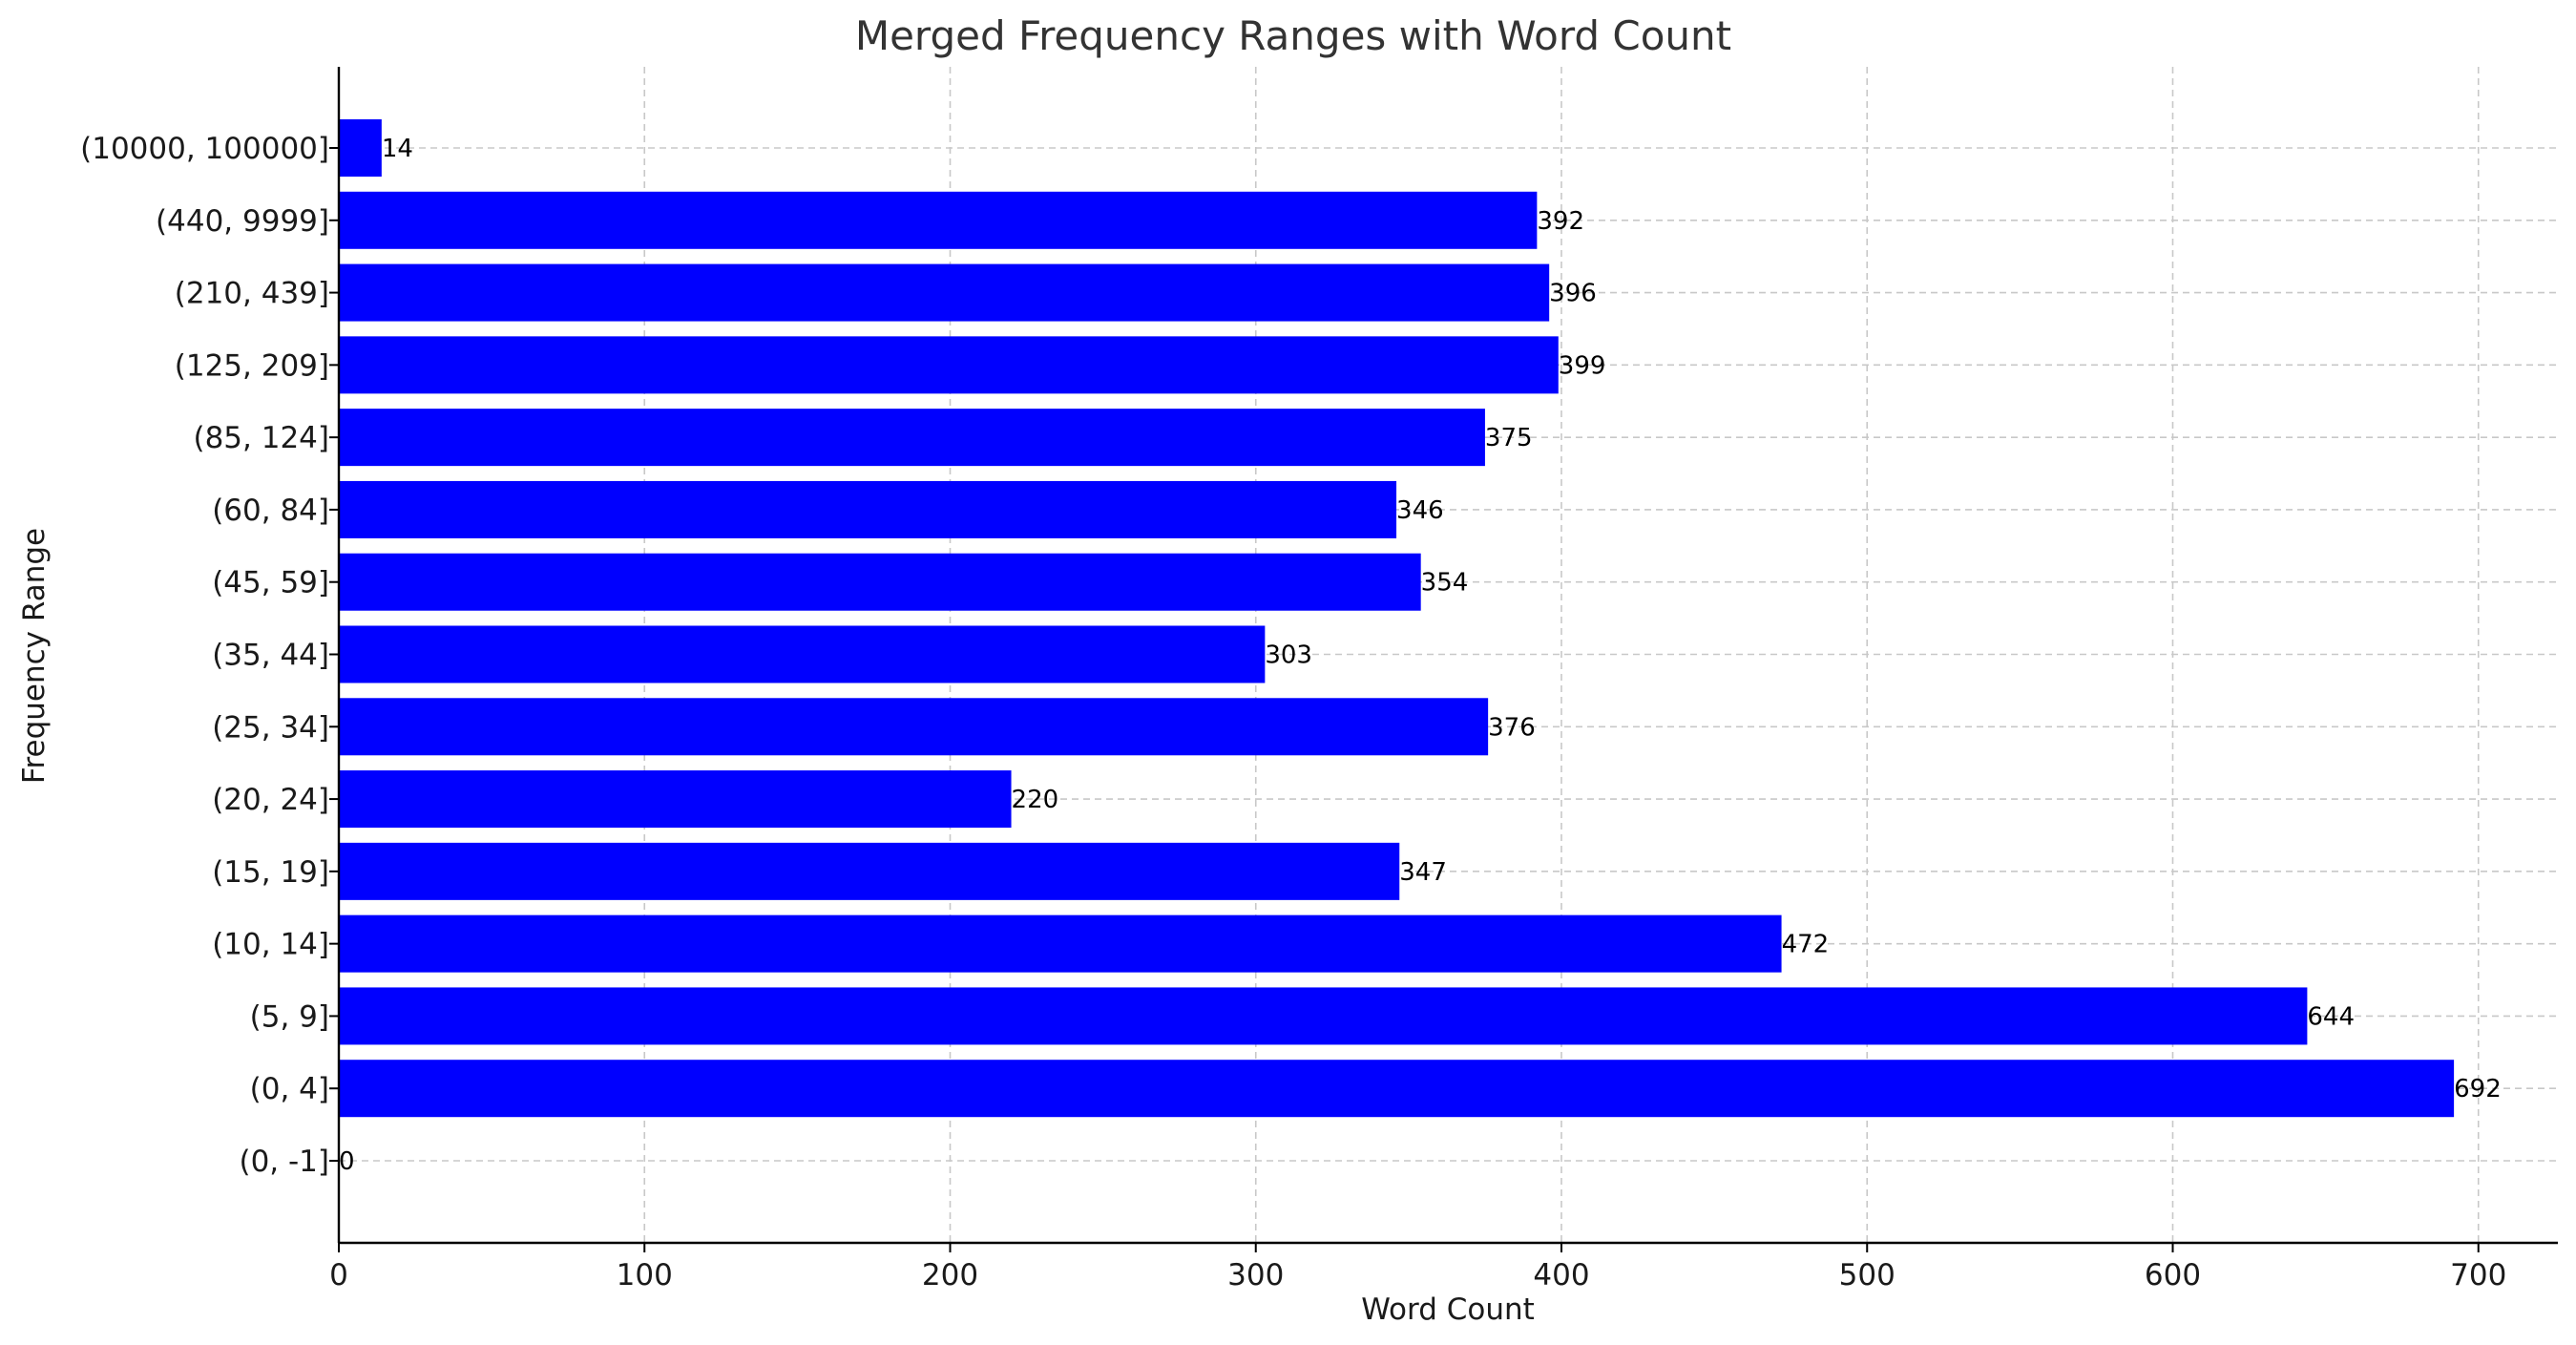  I want to click on y-tick-label: (0, -1], so click(284, 1162).